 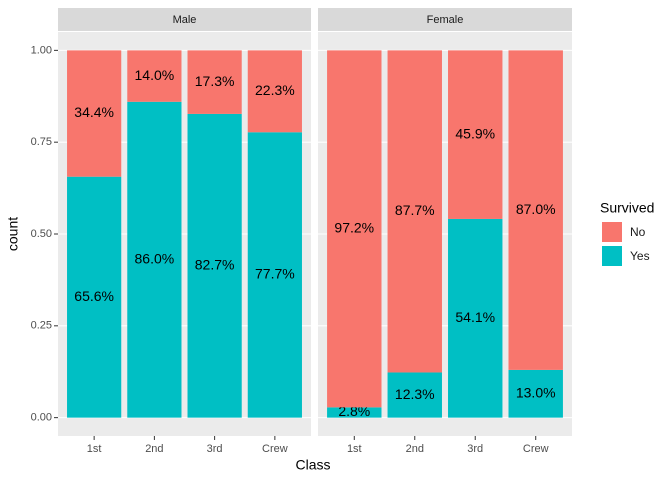 I want to click on value-label: 54.1%, so click(x=475, y=317).